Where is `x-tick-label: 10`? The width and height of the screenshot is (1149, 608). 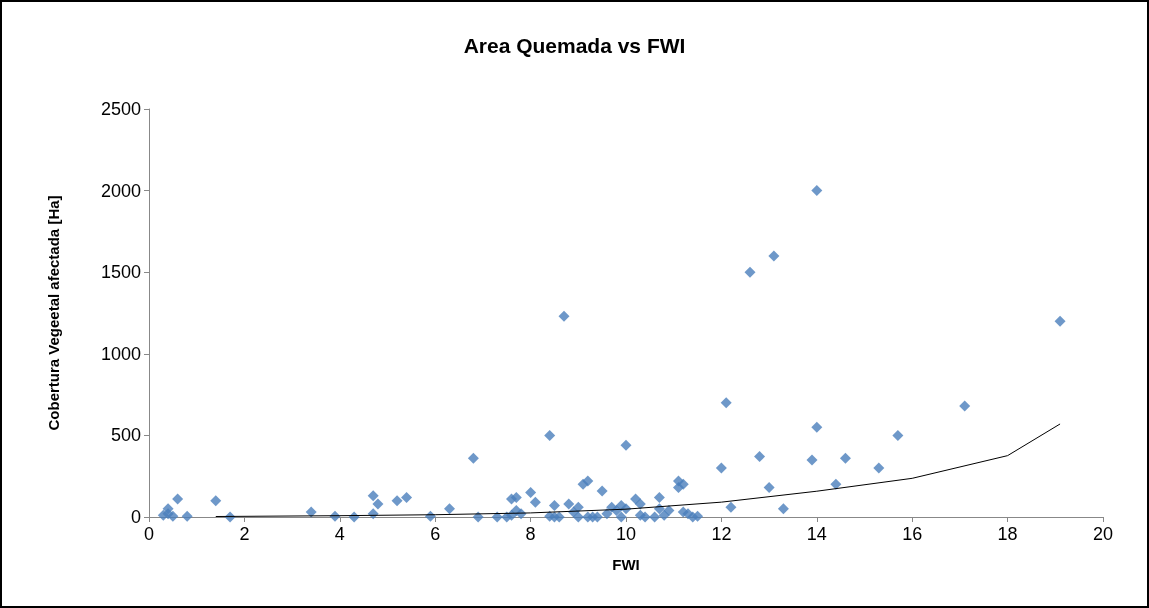 x-tick-label: 10 is located at coordinates (626, 534).